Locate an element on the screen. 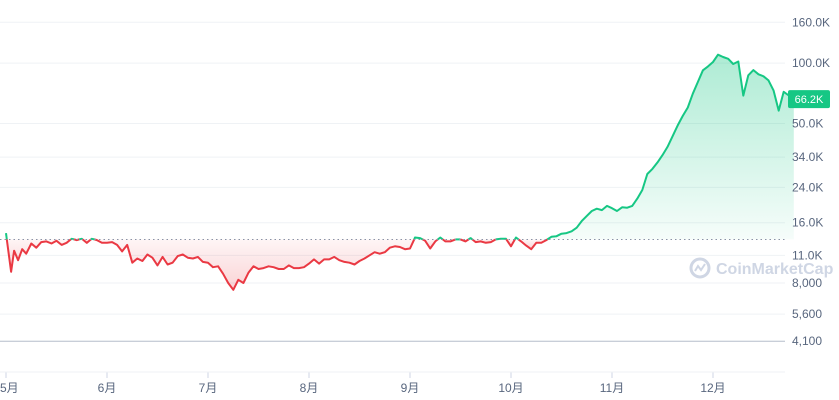 Image resolution: width=839 pixels, height=400 pixels. y-tick-label: 8,000 is located at coordinates (807, 283).